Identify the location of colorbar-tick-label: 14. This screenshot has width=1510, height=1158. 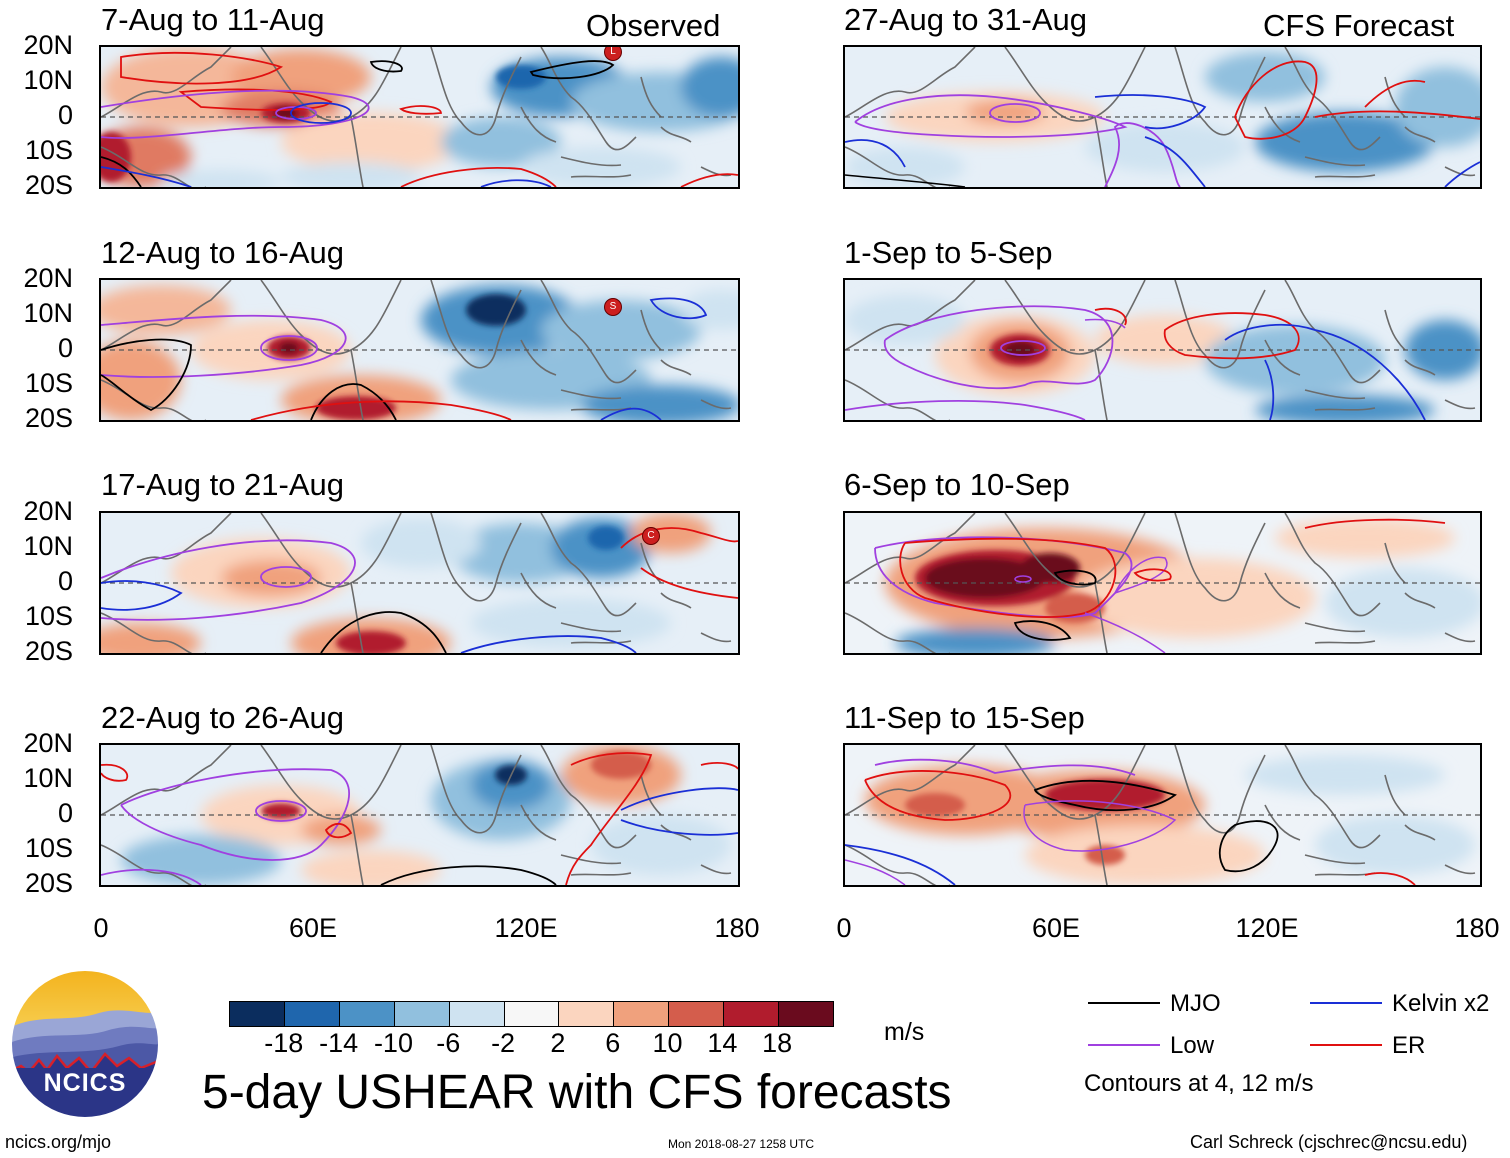
(722, 1043).